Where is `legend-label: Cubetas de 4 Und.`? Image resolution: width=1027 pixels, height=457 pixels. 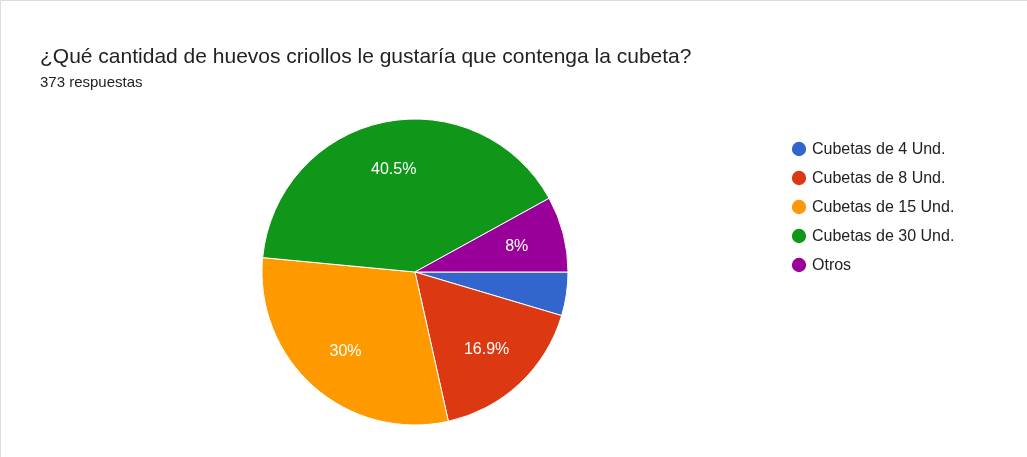
legend-label: Cubetas de 4 Und. is located at coordinates (879, 148).